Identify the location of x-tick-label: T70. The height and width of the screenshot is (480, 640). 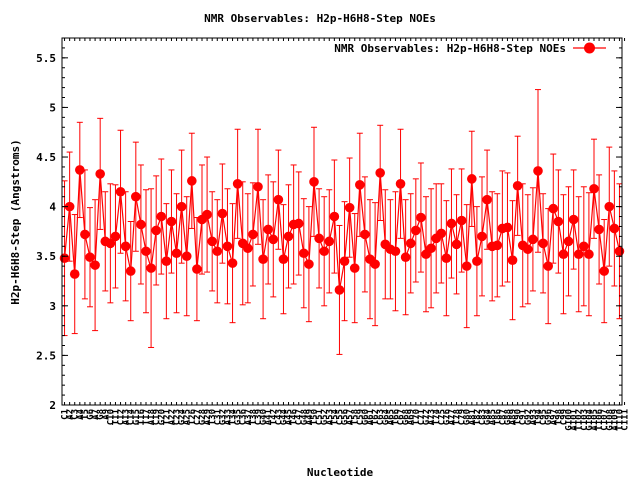
(417, 417).